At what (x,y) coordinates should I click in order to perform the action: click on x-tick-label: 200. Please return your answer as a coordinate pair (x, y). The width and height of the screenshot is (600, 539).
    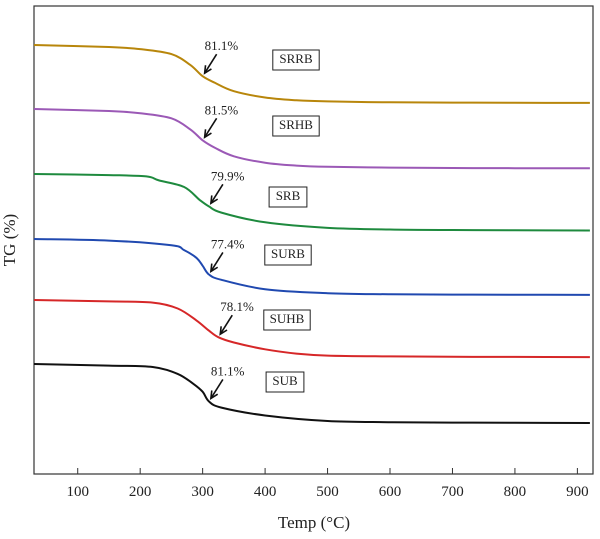
    Looking at the image, I should click on (140, 492).